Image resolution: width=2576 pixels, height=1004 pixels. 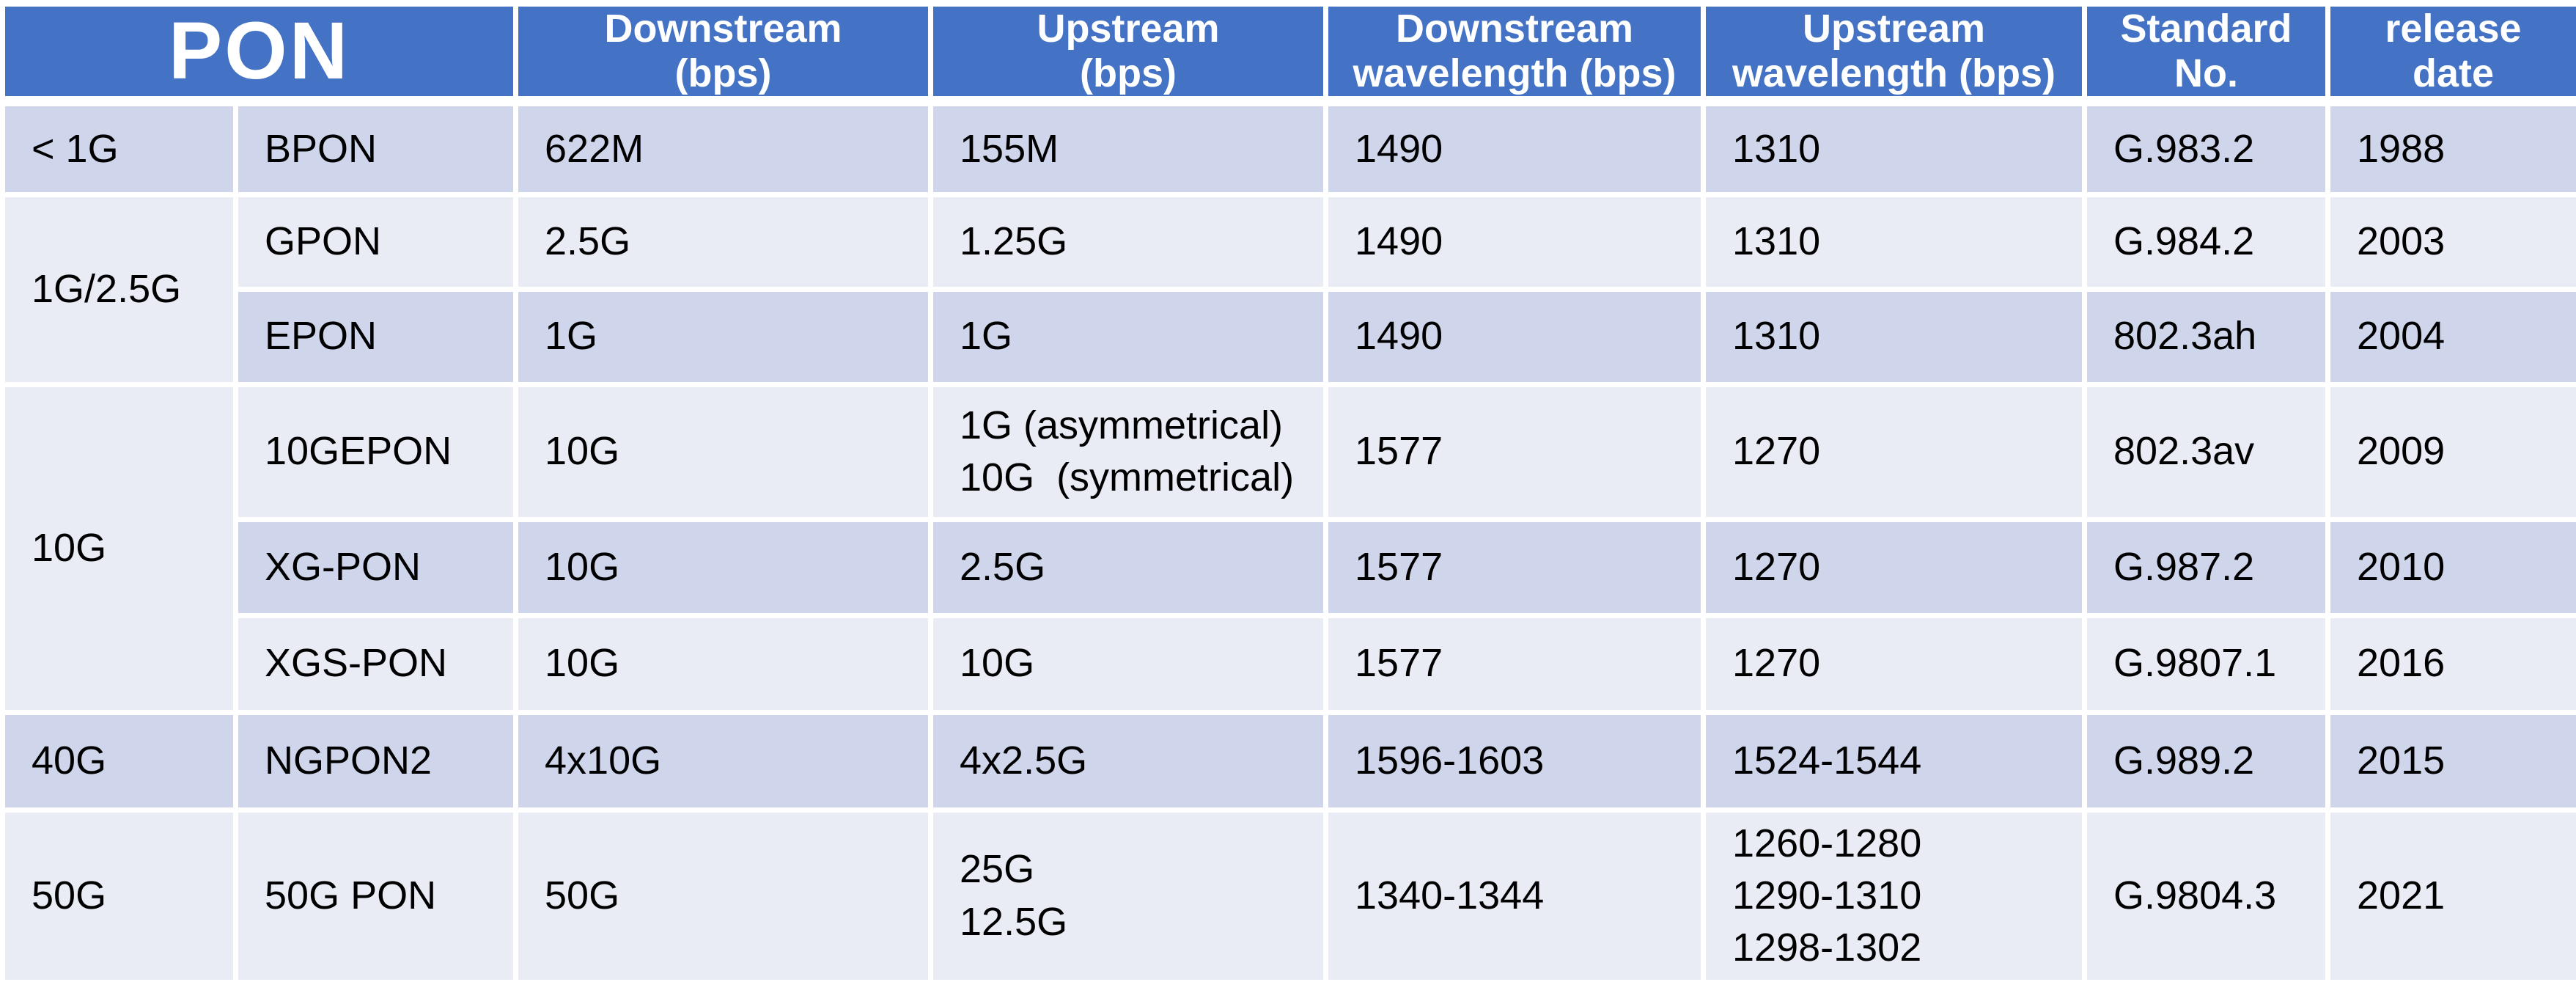 I want to click on category-cell: 40G, so click(x=119, y=761).